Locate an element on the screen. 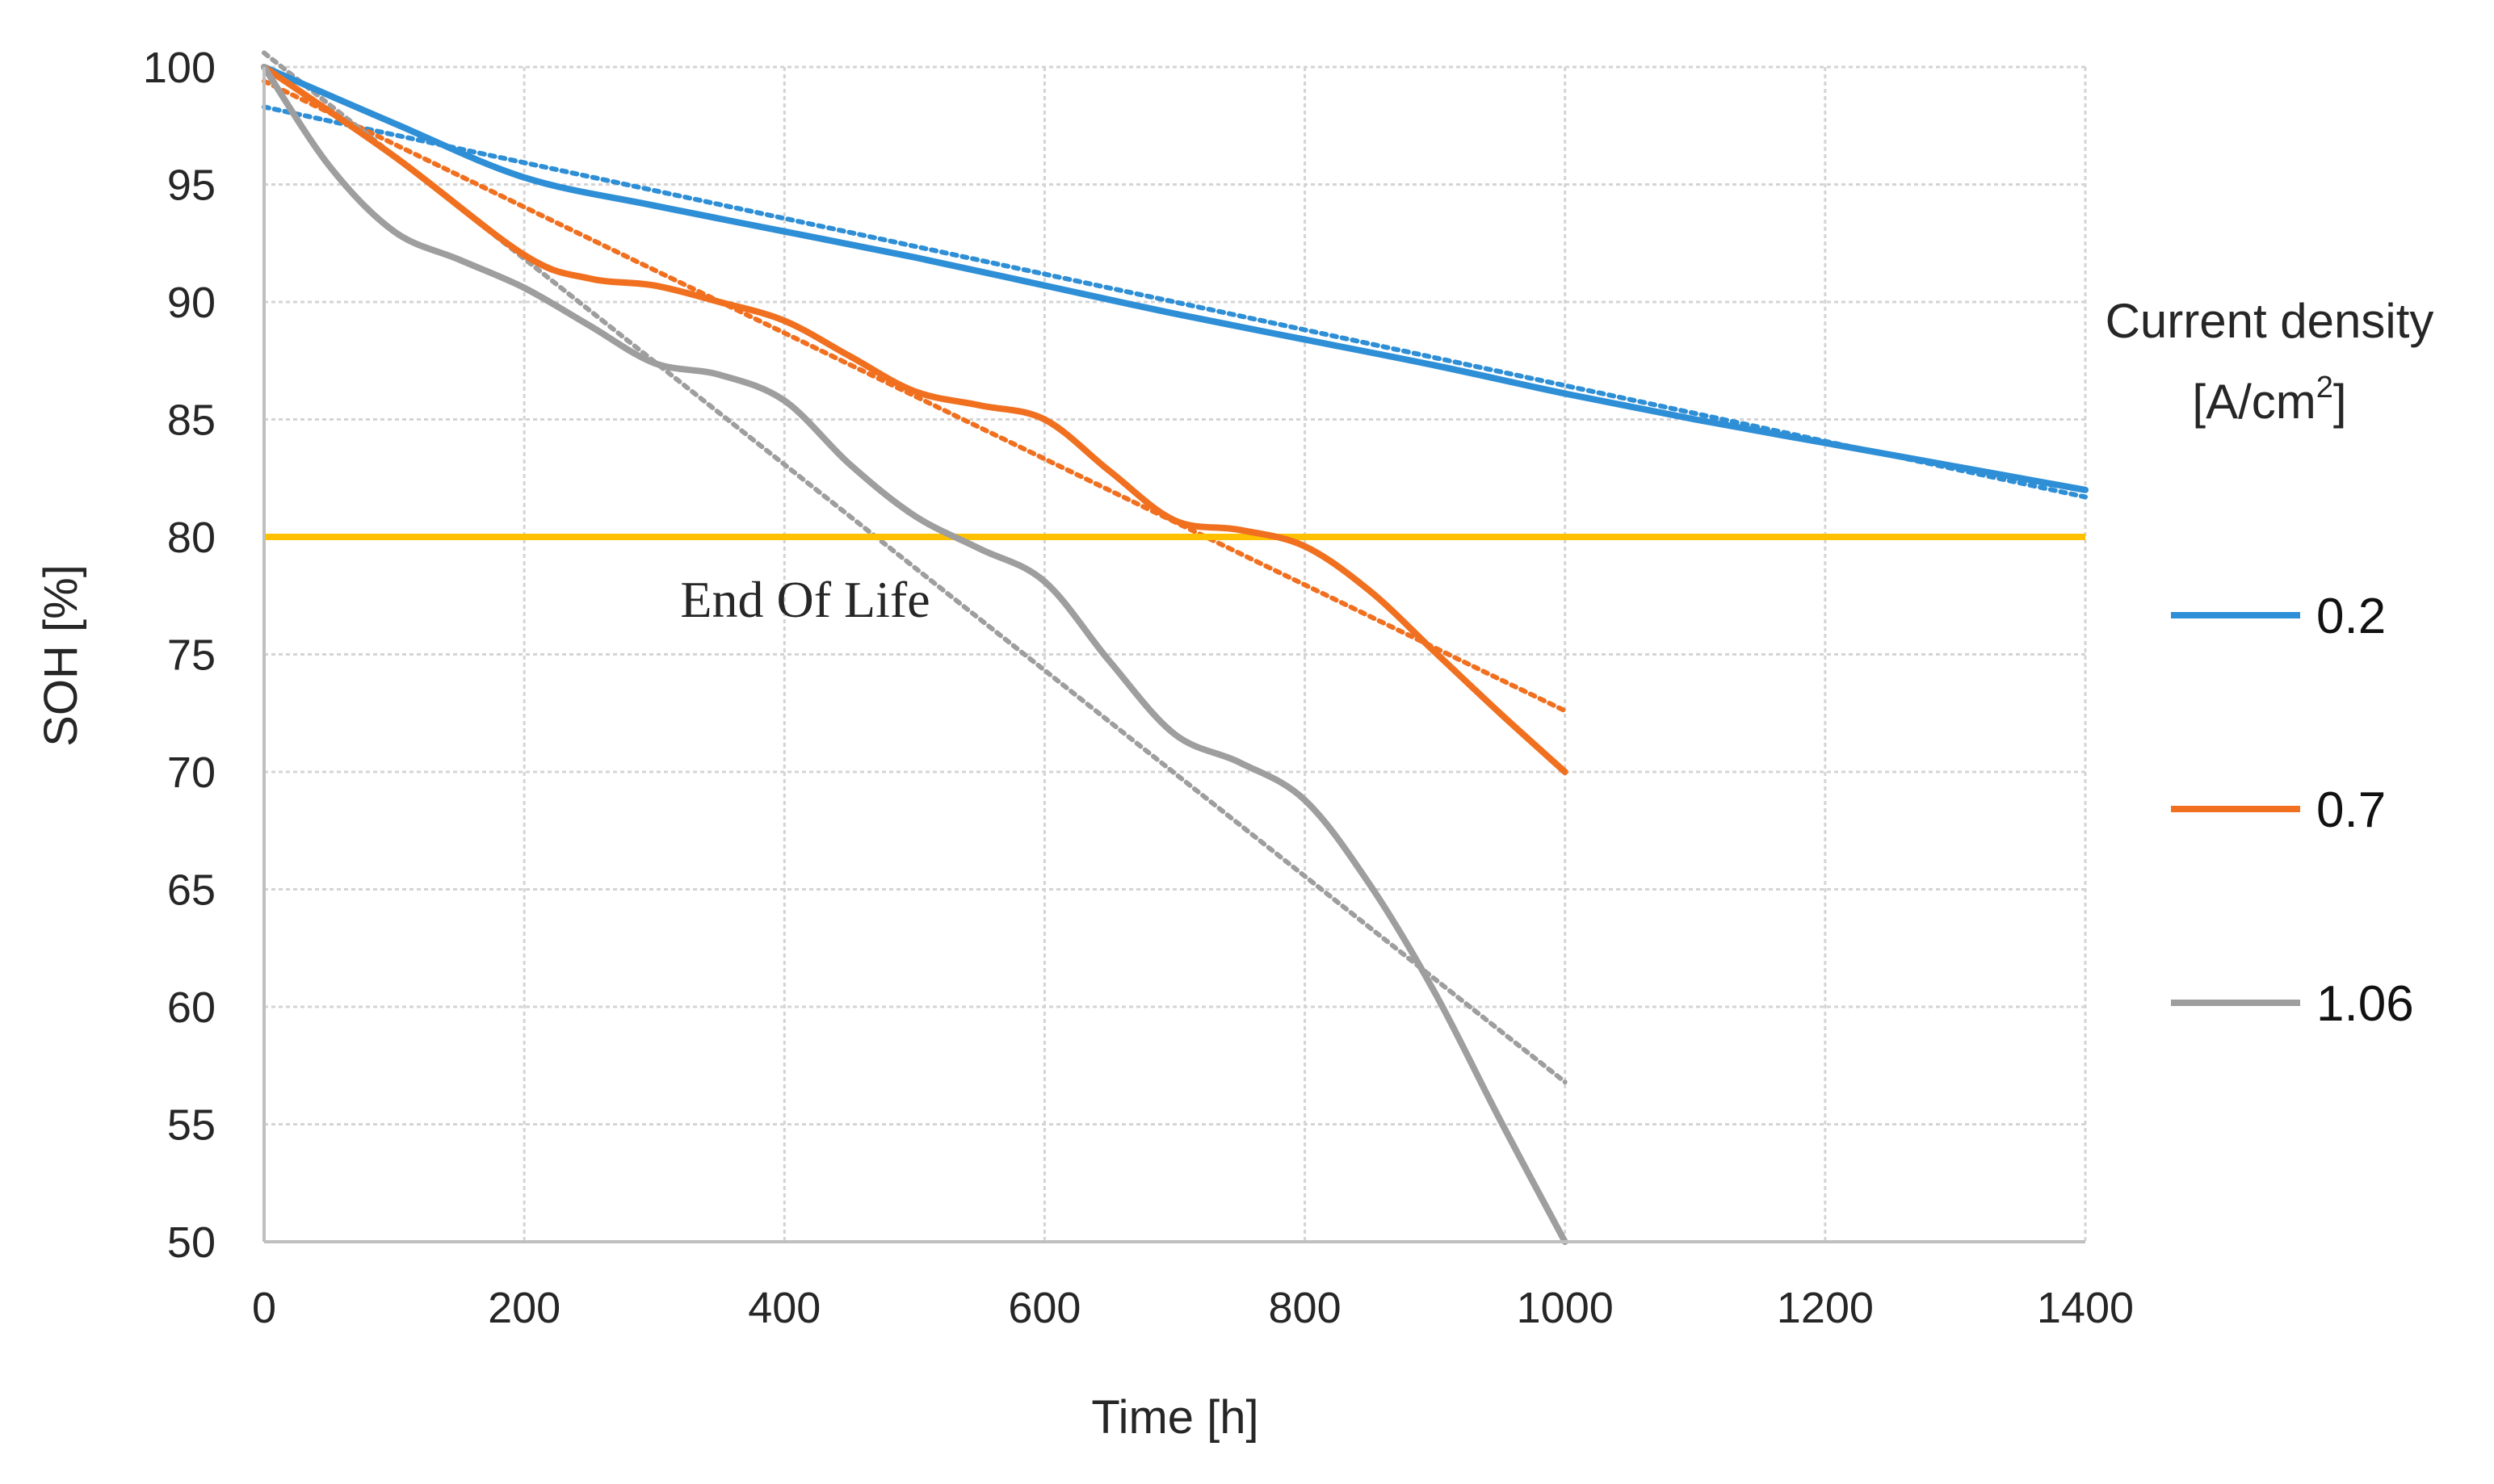 The image size is (2494, 1484). legend-title-line2: [A/cm2] is located at coordinates (2269, 400).